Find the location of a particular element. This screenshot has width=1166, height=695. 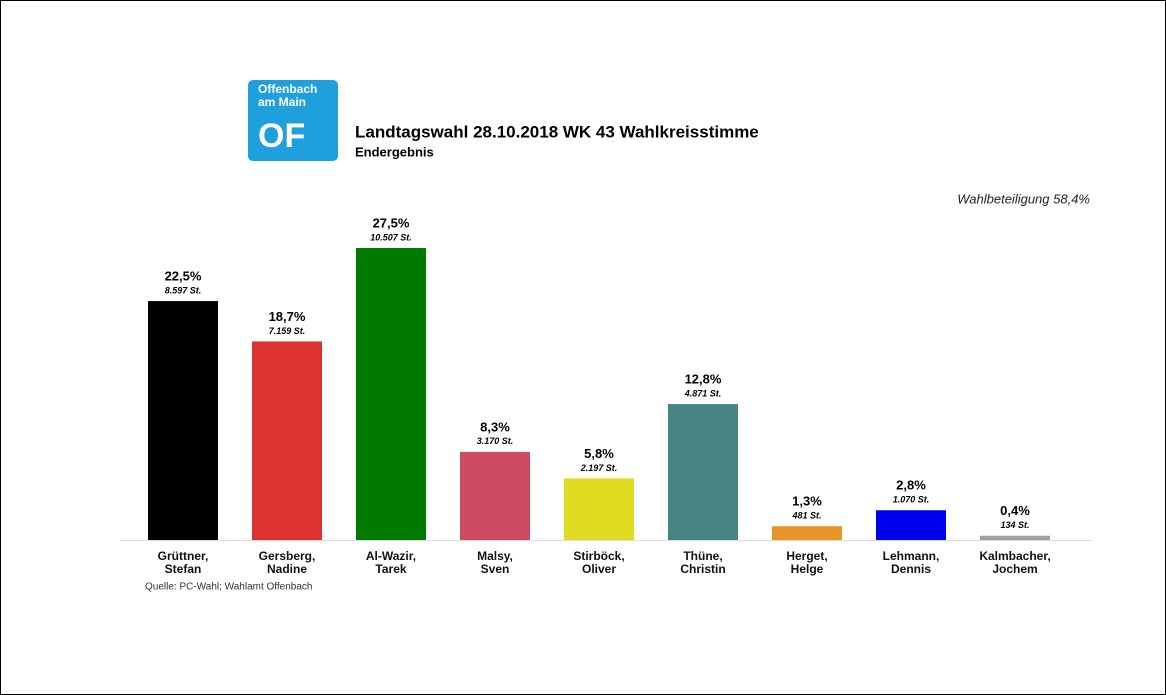

value-label: 1,3% is located at coordinates (807, 501).